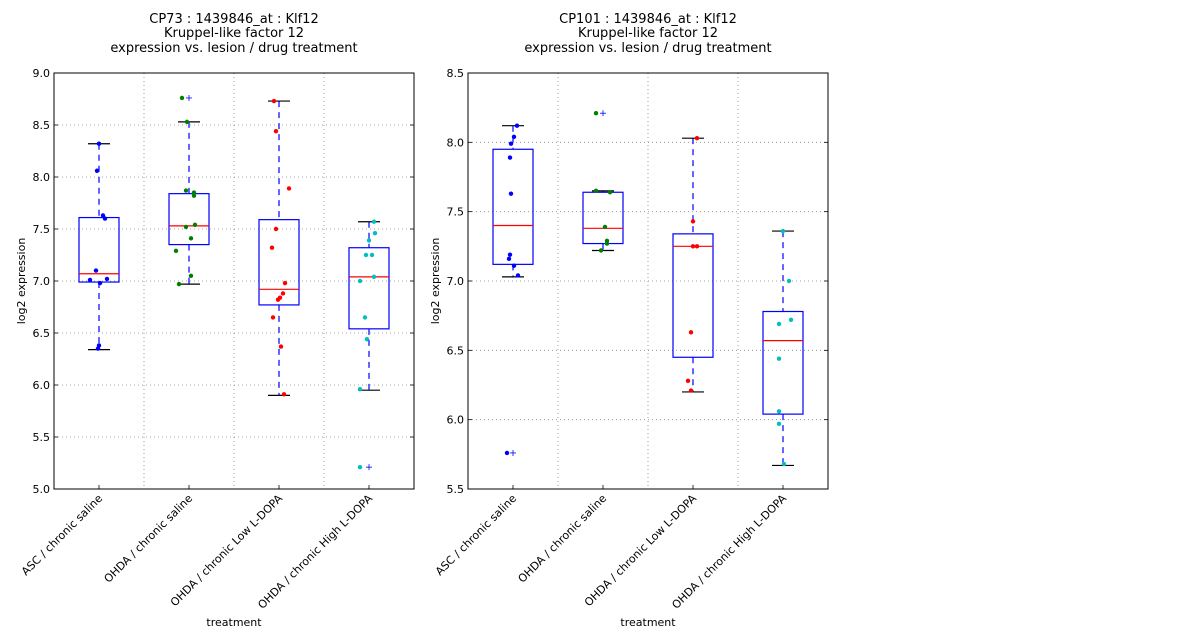  I want to click on y-tick-label: 9.0, so click(42, 73).